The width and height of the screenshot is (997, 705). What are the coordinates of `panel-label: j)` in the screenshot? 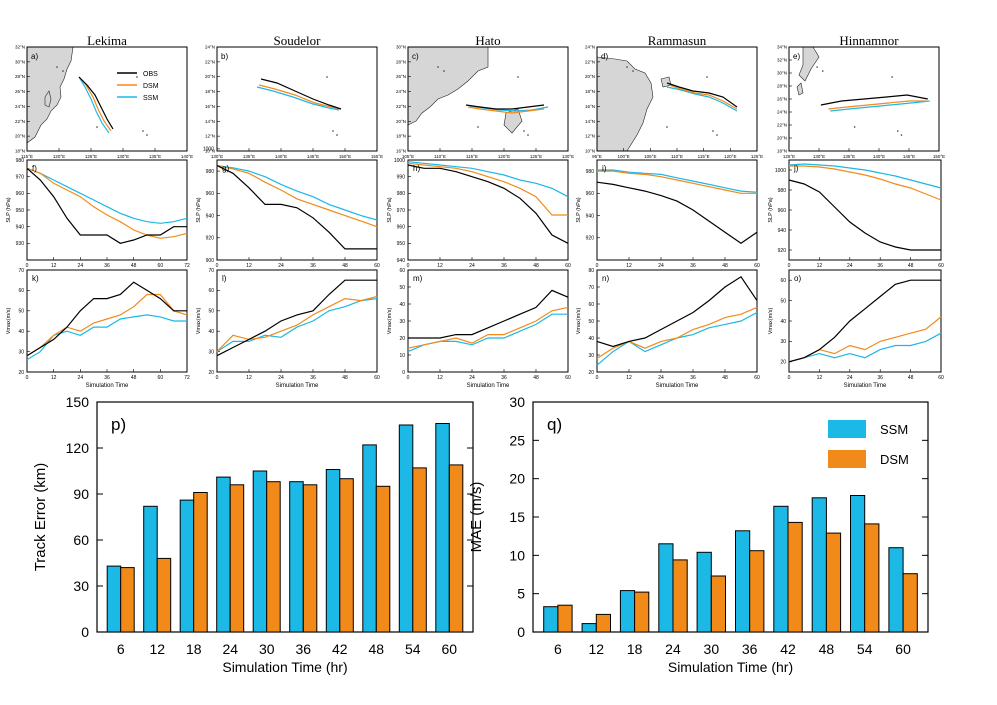 It's located at (796, 168).